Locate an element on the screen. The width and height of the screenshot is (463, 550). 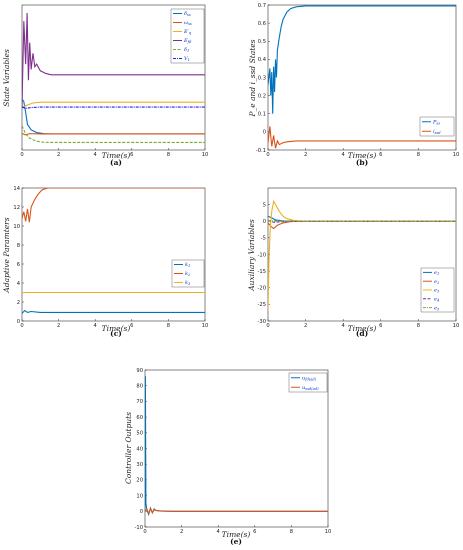
legend-entry: δ1 is located at coordinates (186, 50).